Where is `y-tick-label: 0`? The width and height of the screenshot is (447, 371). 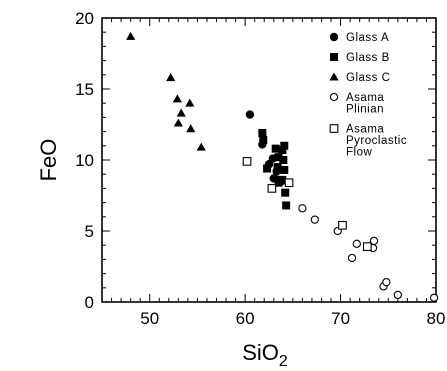 y-tick-label: 0 is located at coordinates (89, 302).